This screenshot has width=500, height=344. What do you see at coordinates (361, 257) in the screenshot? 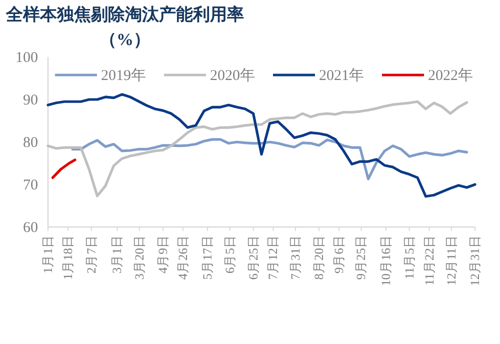
I see `x-tick-label: 9月25日` at bounding box center [361, 257].